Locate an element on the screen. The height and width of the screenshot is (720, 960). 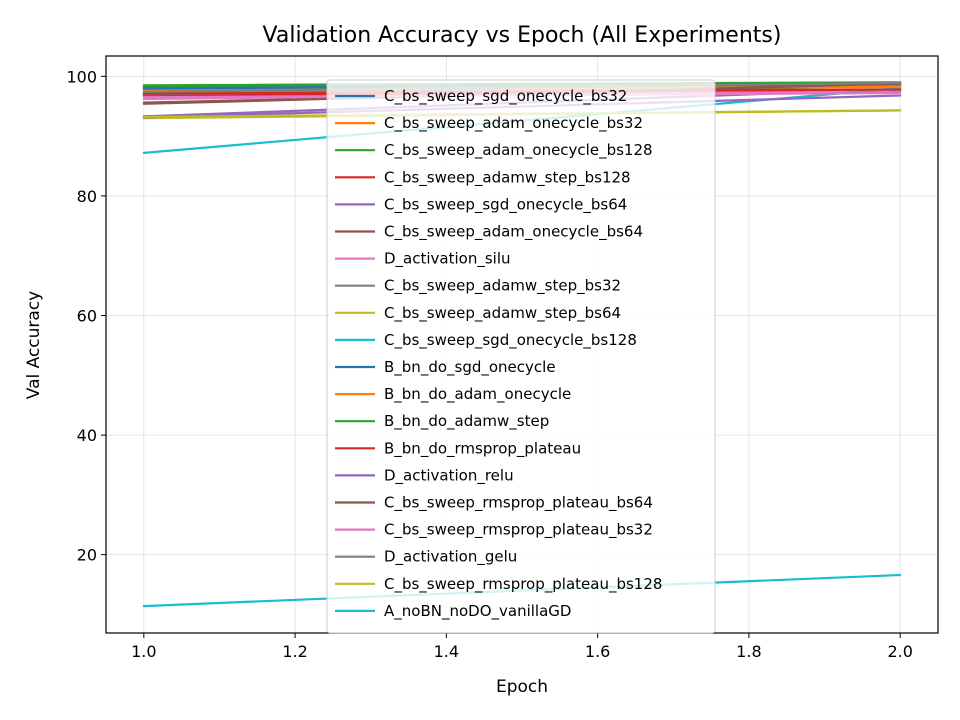
legend-entry: C_bs_sweep_rmsprop_plateau_bs32 is located at coordinates (518, 530).